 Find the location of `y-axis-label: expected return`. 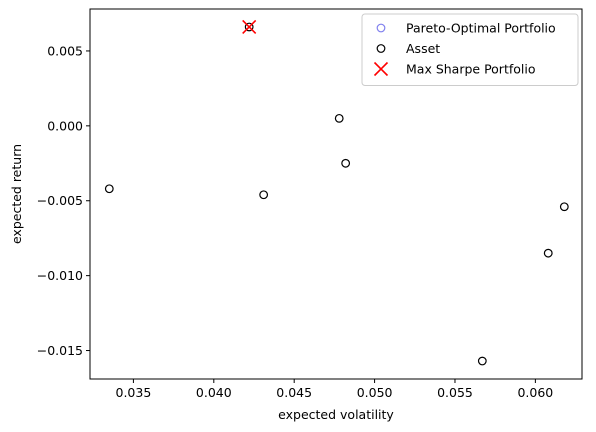

y-axis-label: expected return is located at coordinates (16, 194).